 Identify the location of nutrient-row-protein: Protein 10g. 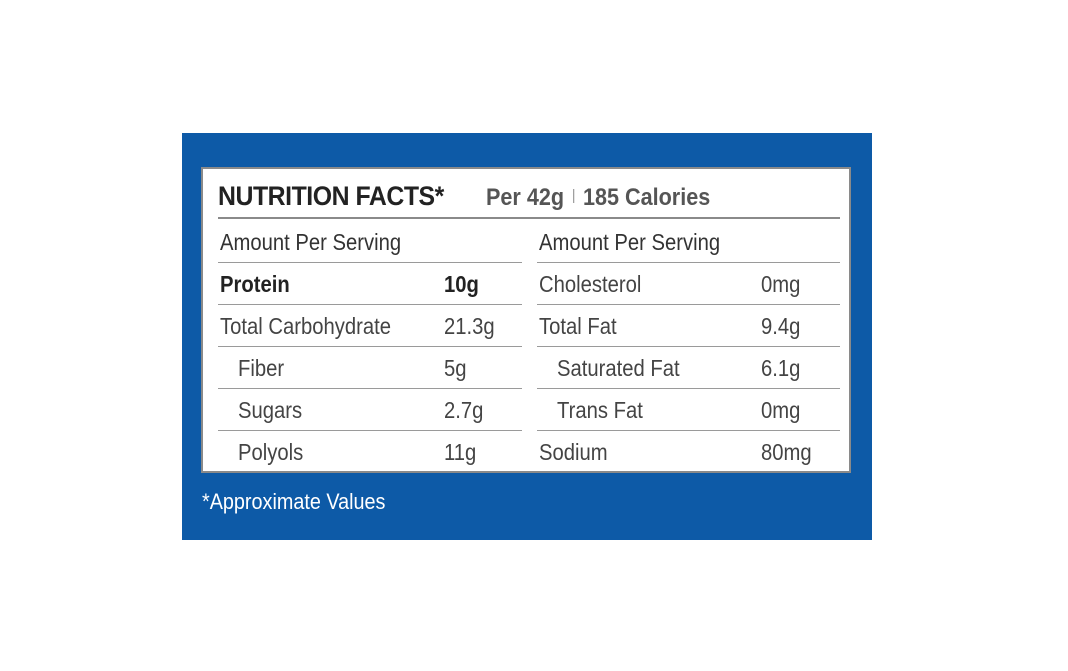
(370, 284).